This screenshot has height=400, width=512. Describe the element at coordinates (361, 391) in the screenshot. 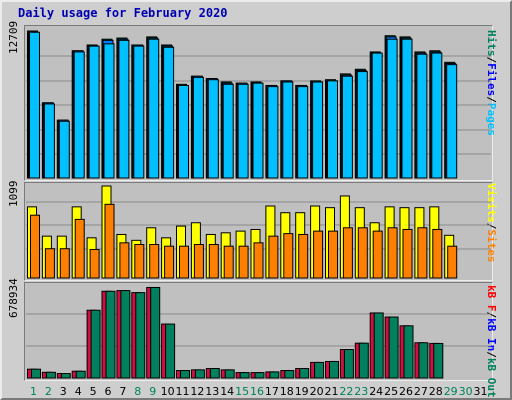

I see `x-label-day-23: 23` at that location.